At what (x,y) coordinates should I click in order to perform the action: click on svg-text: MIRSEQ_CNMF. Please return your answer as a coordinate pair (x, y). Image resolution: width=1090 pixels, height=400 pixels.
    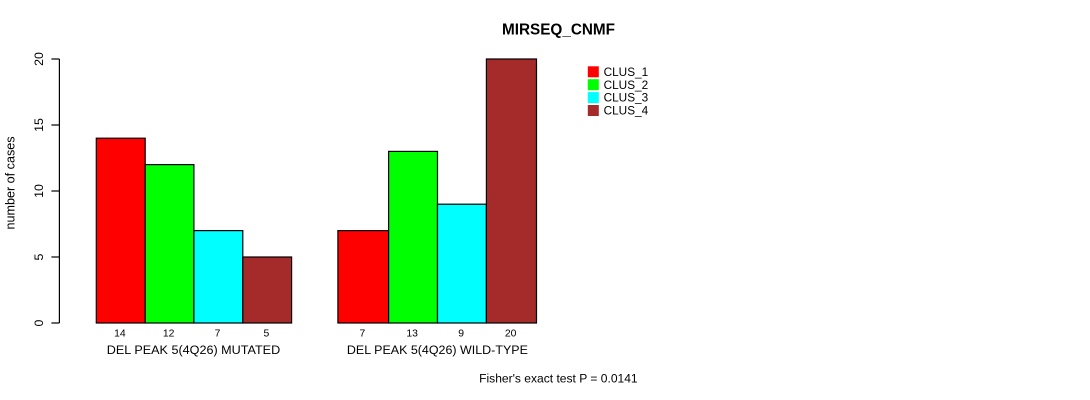
    Looking at the image, I should click on (558, 30).